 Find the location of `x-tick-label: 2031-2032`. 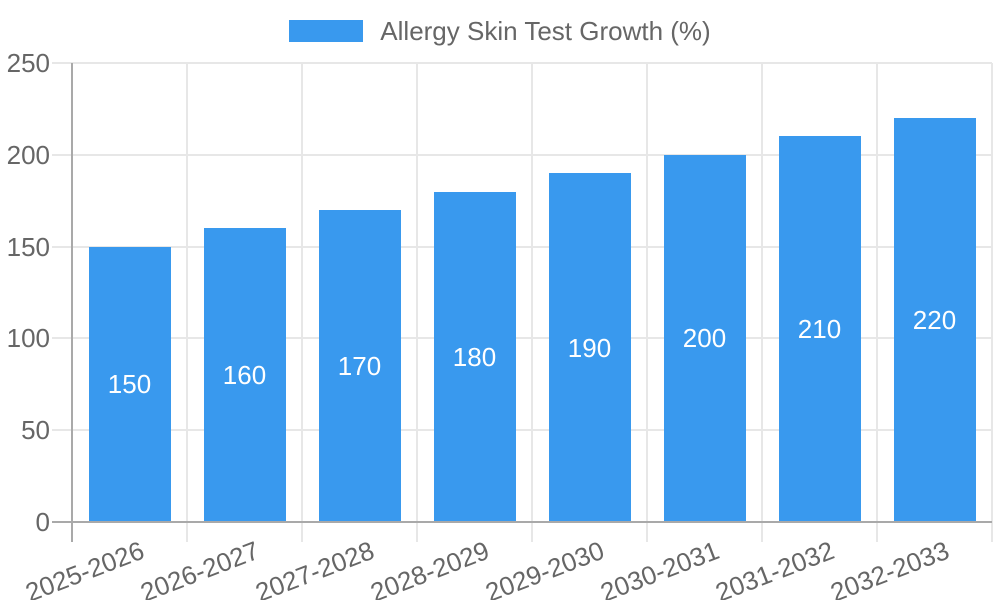

x-tick-label: 2031-2032 is located at coordinates (775, 567).